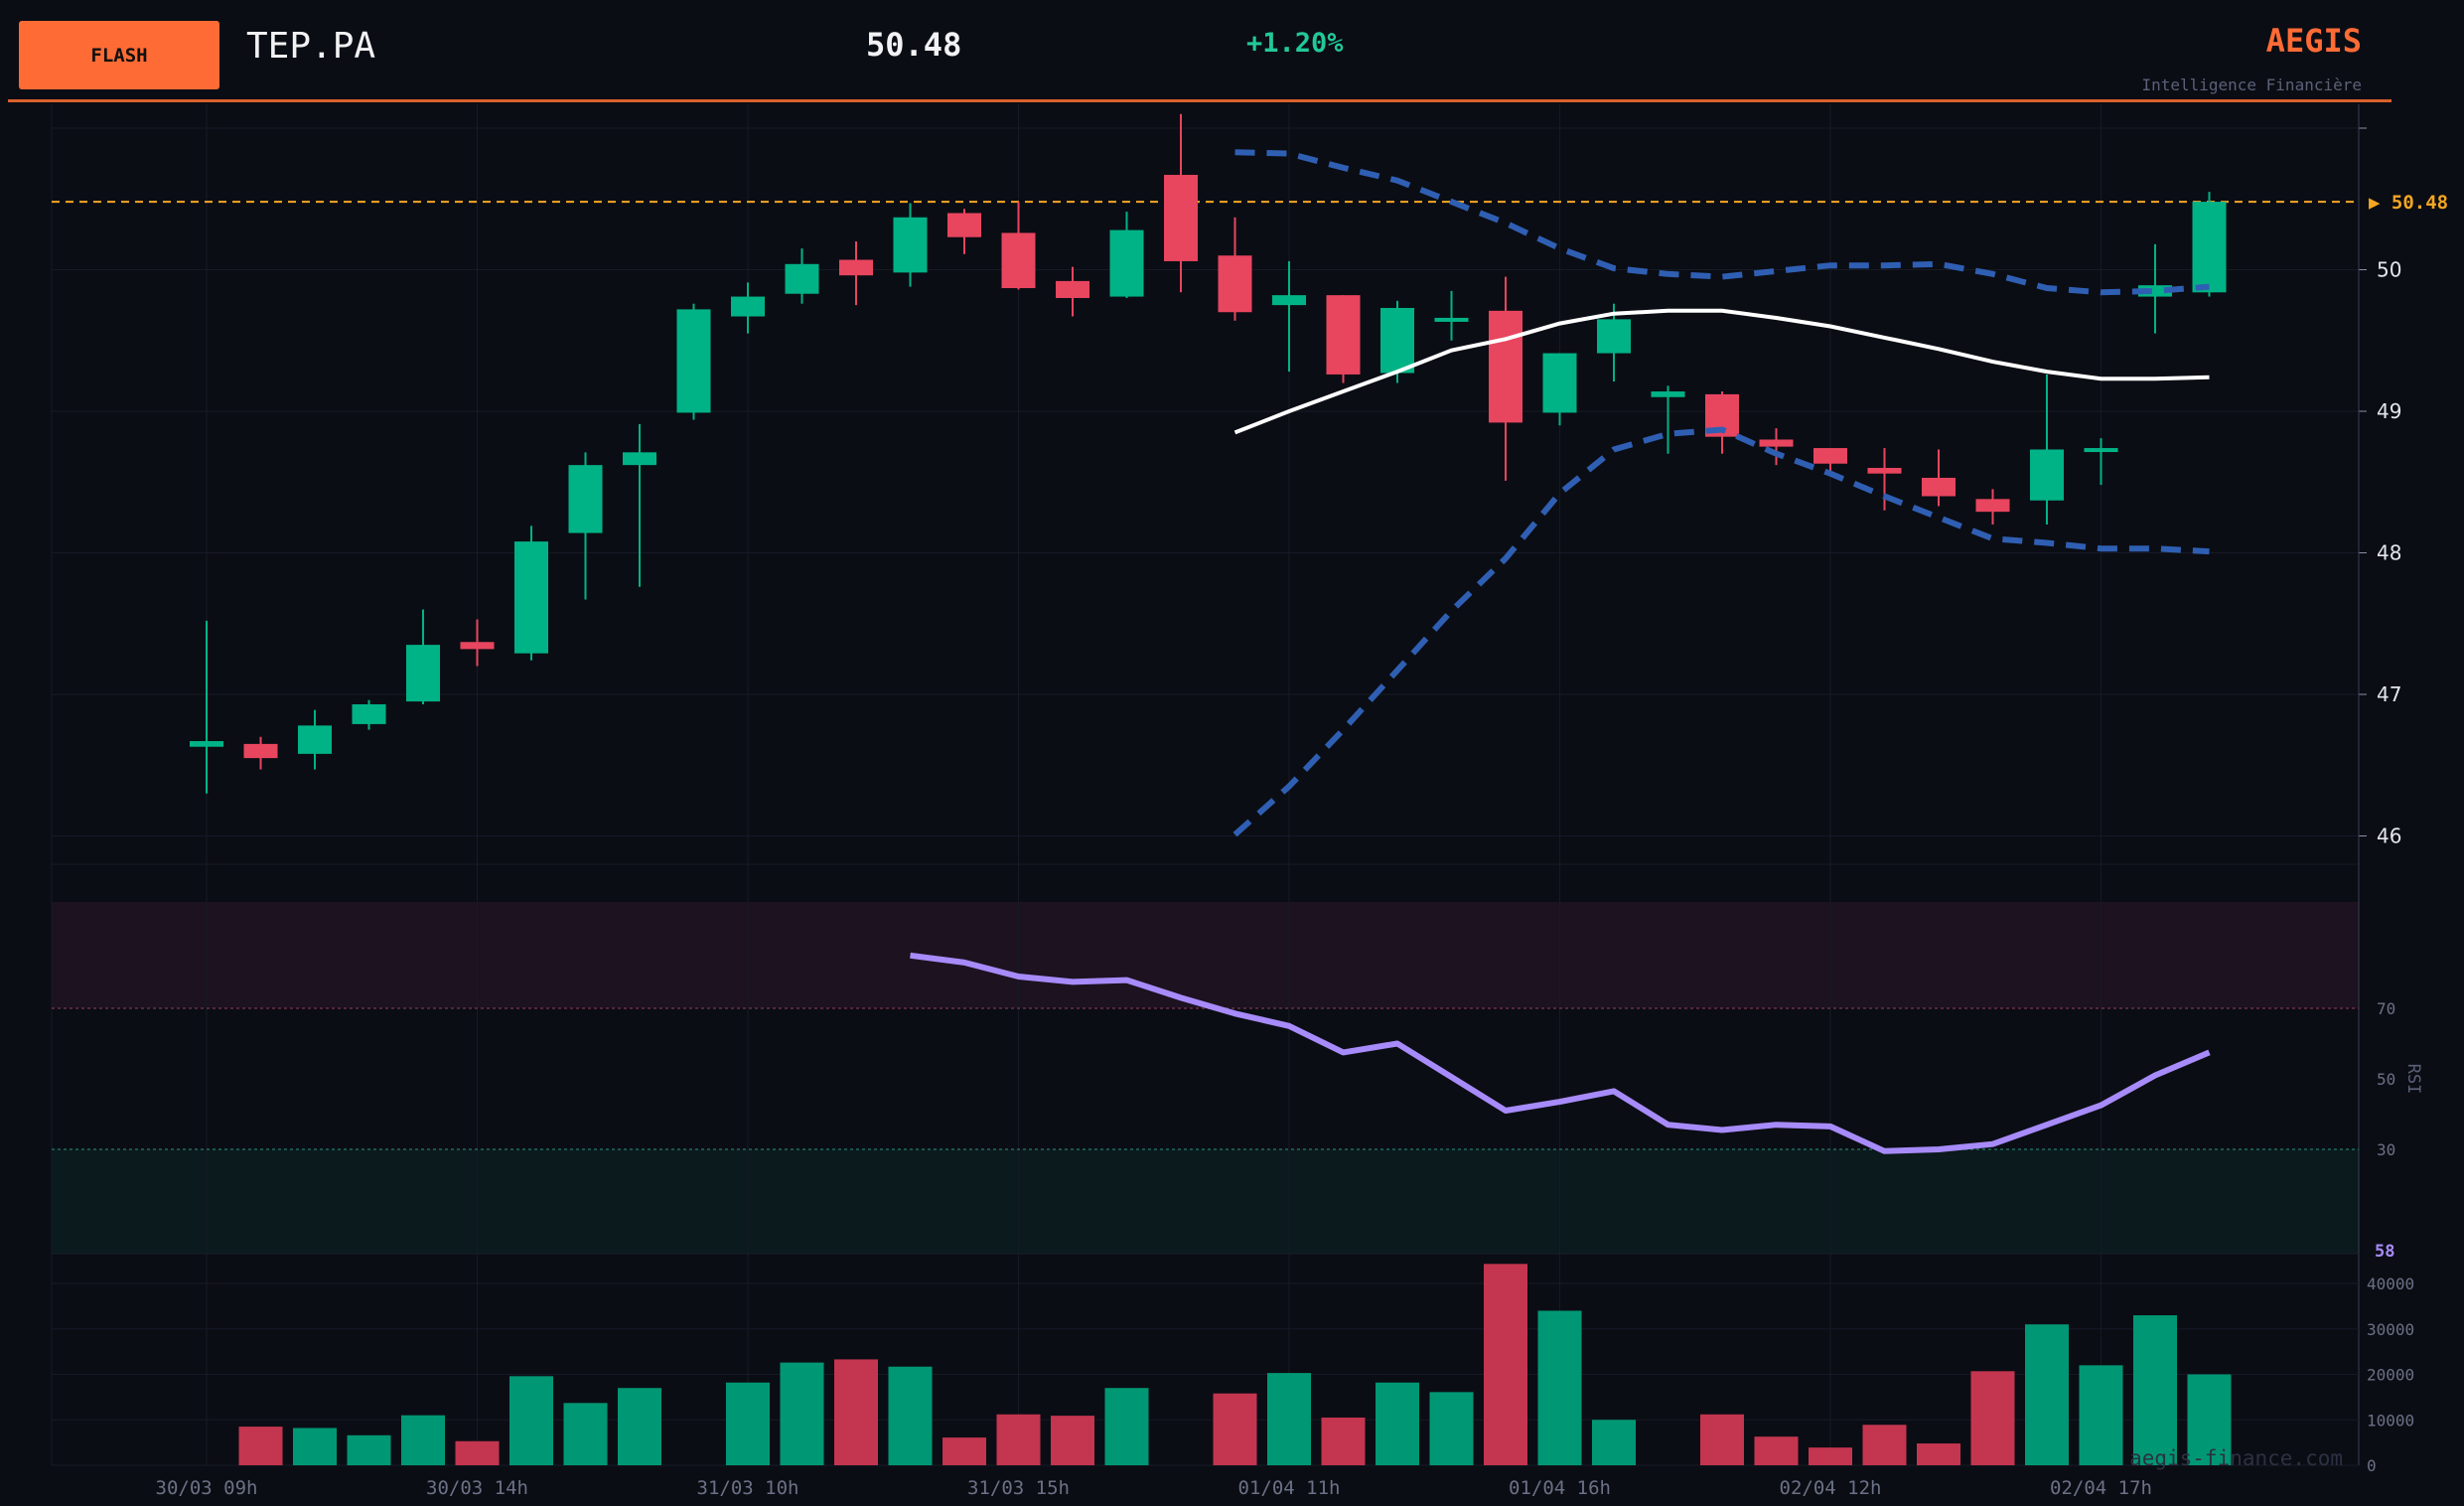 The height and width of the screenshot is (1506, 2464). Describe the element at coordinates (2313, 41) in the screenshot. I see `brand-logo: AEGIS` at that location.